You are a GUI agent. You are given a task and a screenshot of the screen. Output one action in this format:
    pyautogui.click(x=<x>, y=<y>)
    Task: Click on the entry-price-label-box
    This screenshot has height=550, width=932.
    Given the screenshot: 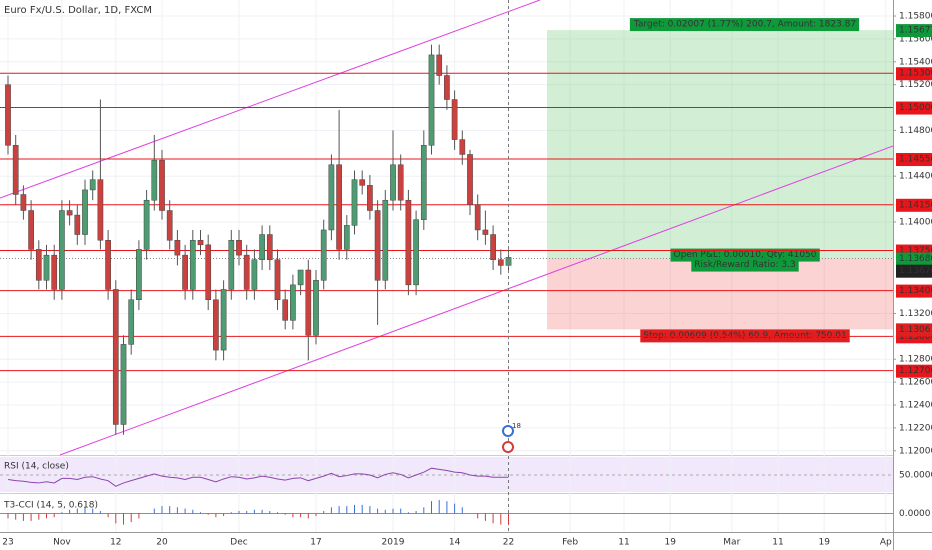 What is the action you would take?
    pyautogui.click(x=914, y=259)
    